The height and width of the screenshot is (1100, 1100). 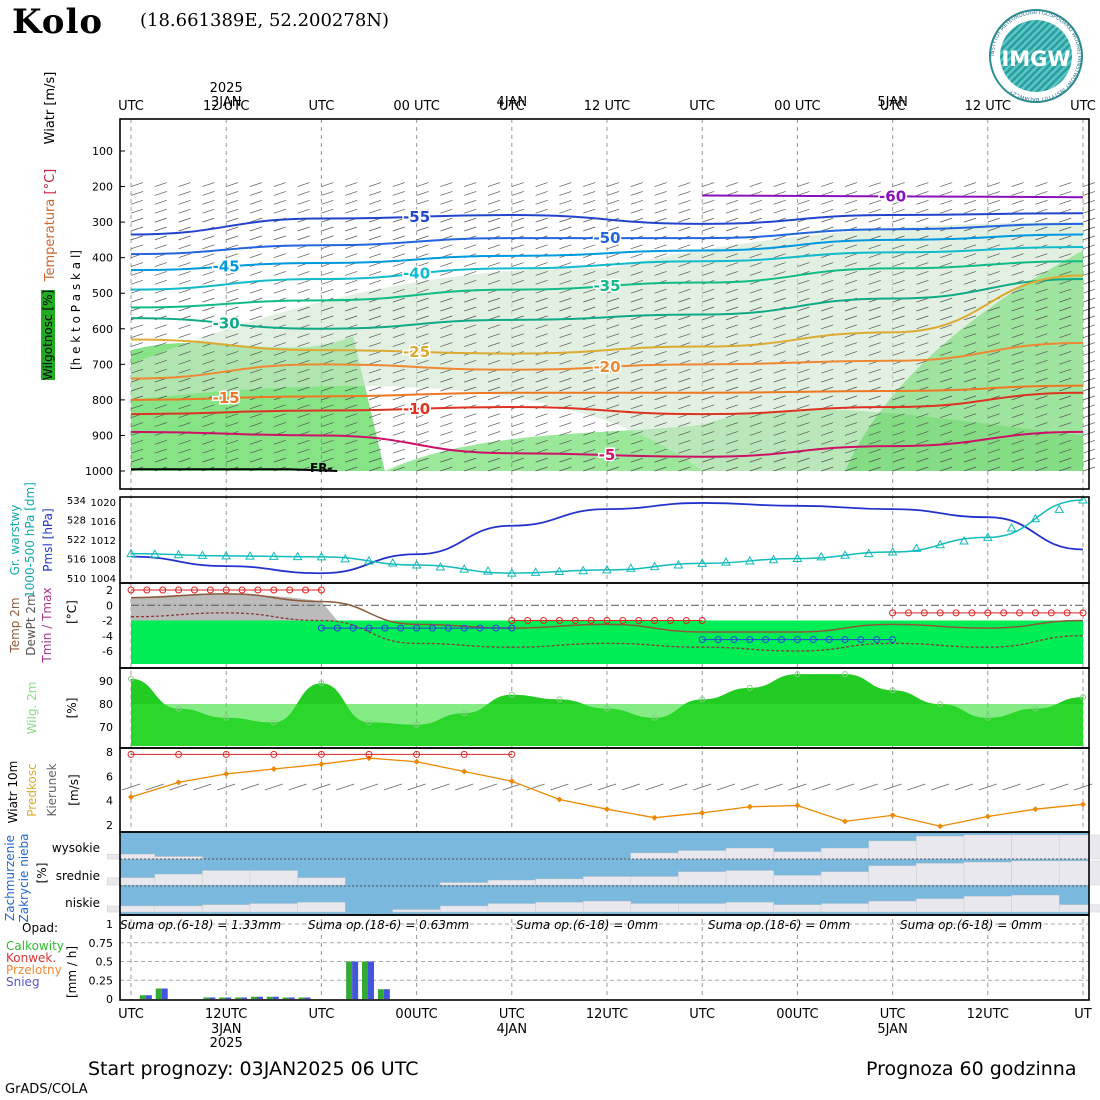 I want to click on date-label-top: 3JAN, so click(x=226, y=102).